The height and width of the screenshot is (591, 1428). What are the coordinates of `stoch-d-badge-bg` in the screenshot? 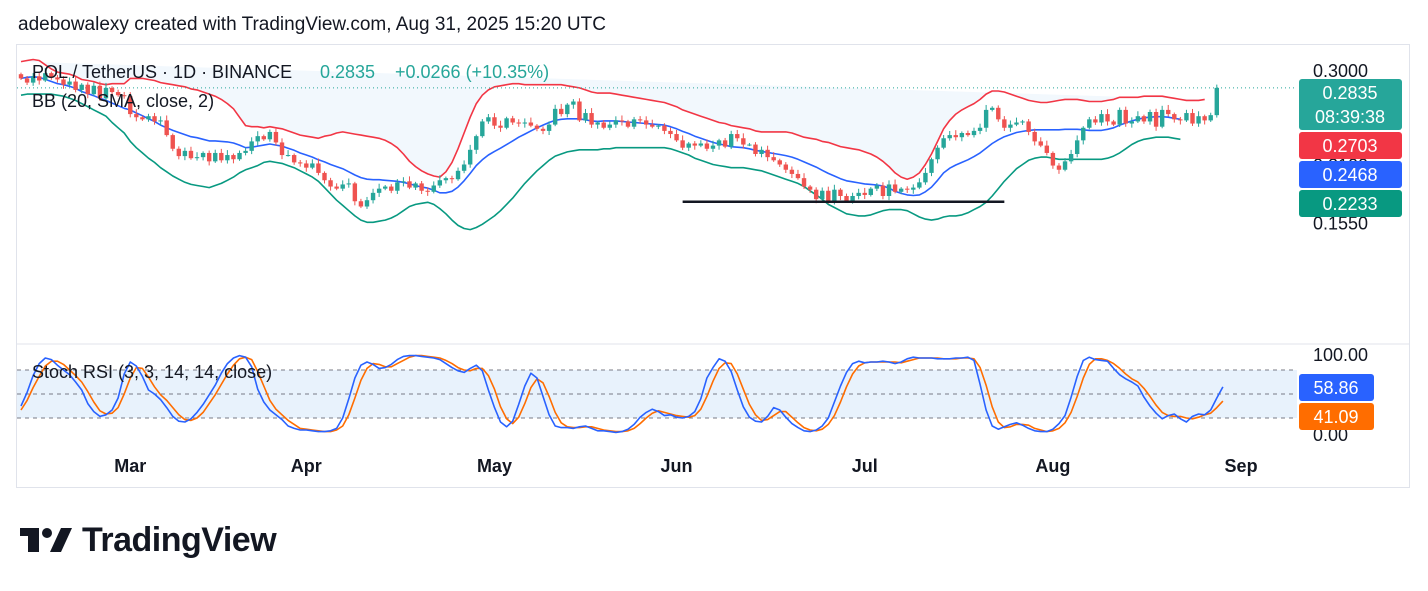 It's located at (1336, 416).